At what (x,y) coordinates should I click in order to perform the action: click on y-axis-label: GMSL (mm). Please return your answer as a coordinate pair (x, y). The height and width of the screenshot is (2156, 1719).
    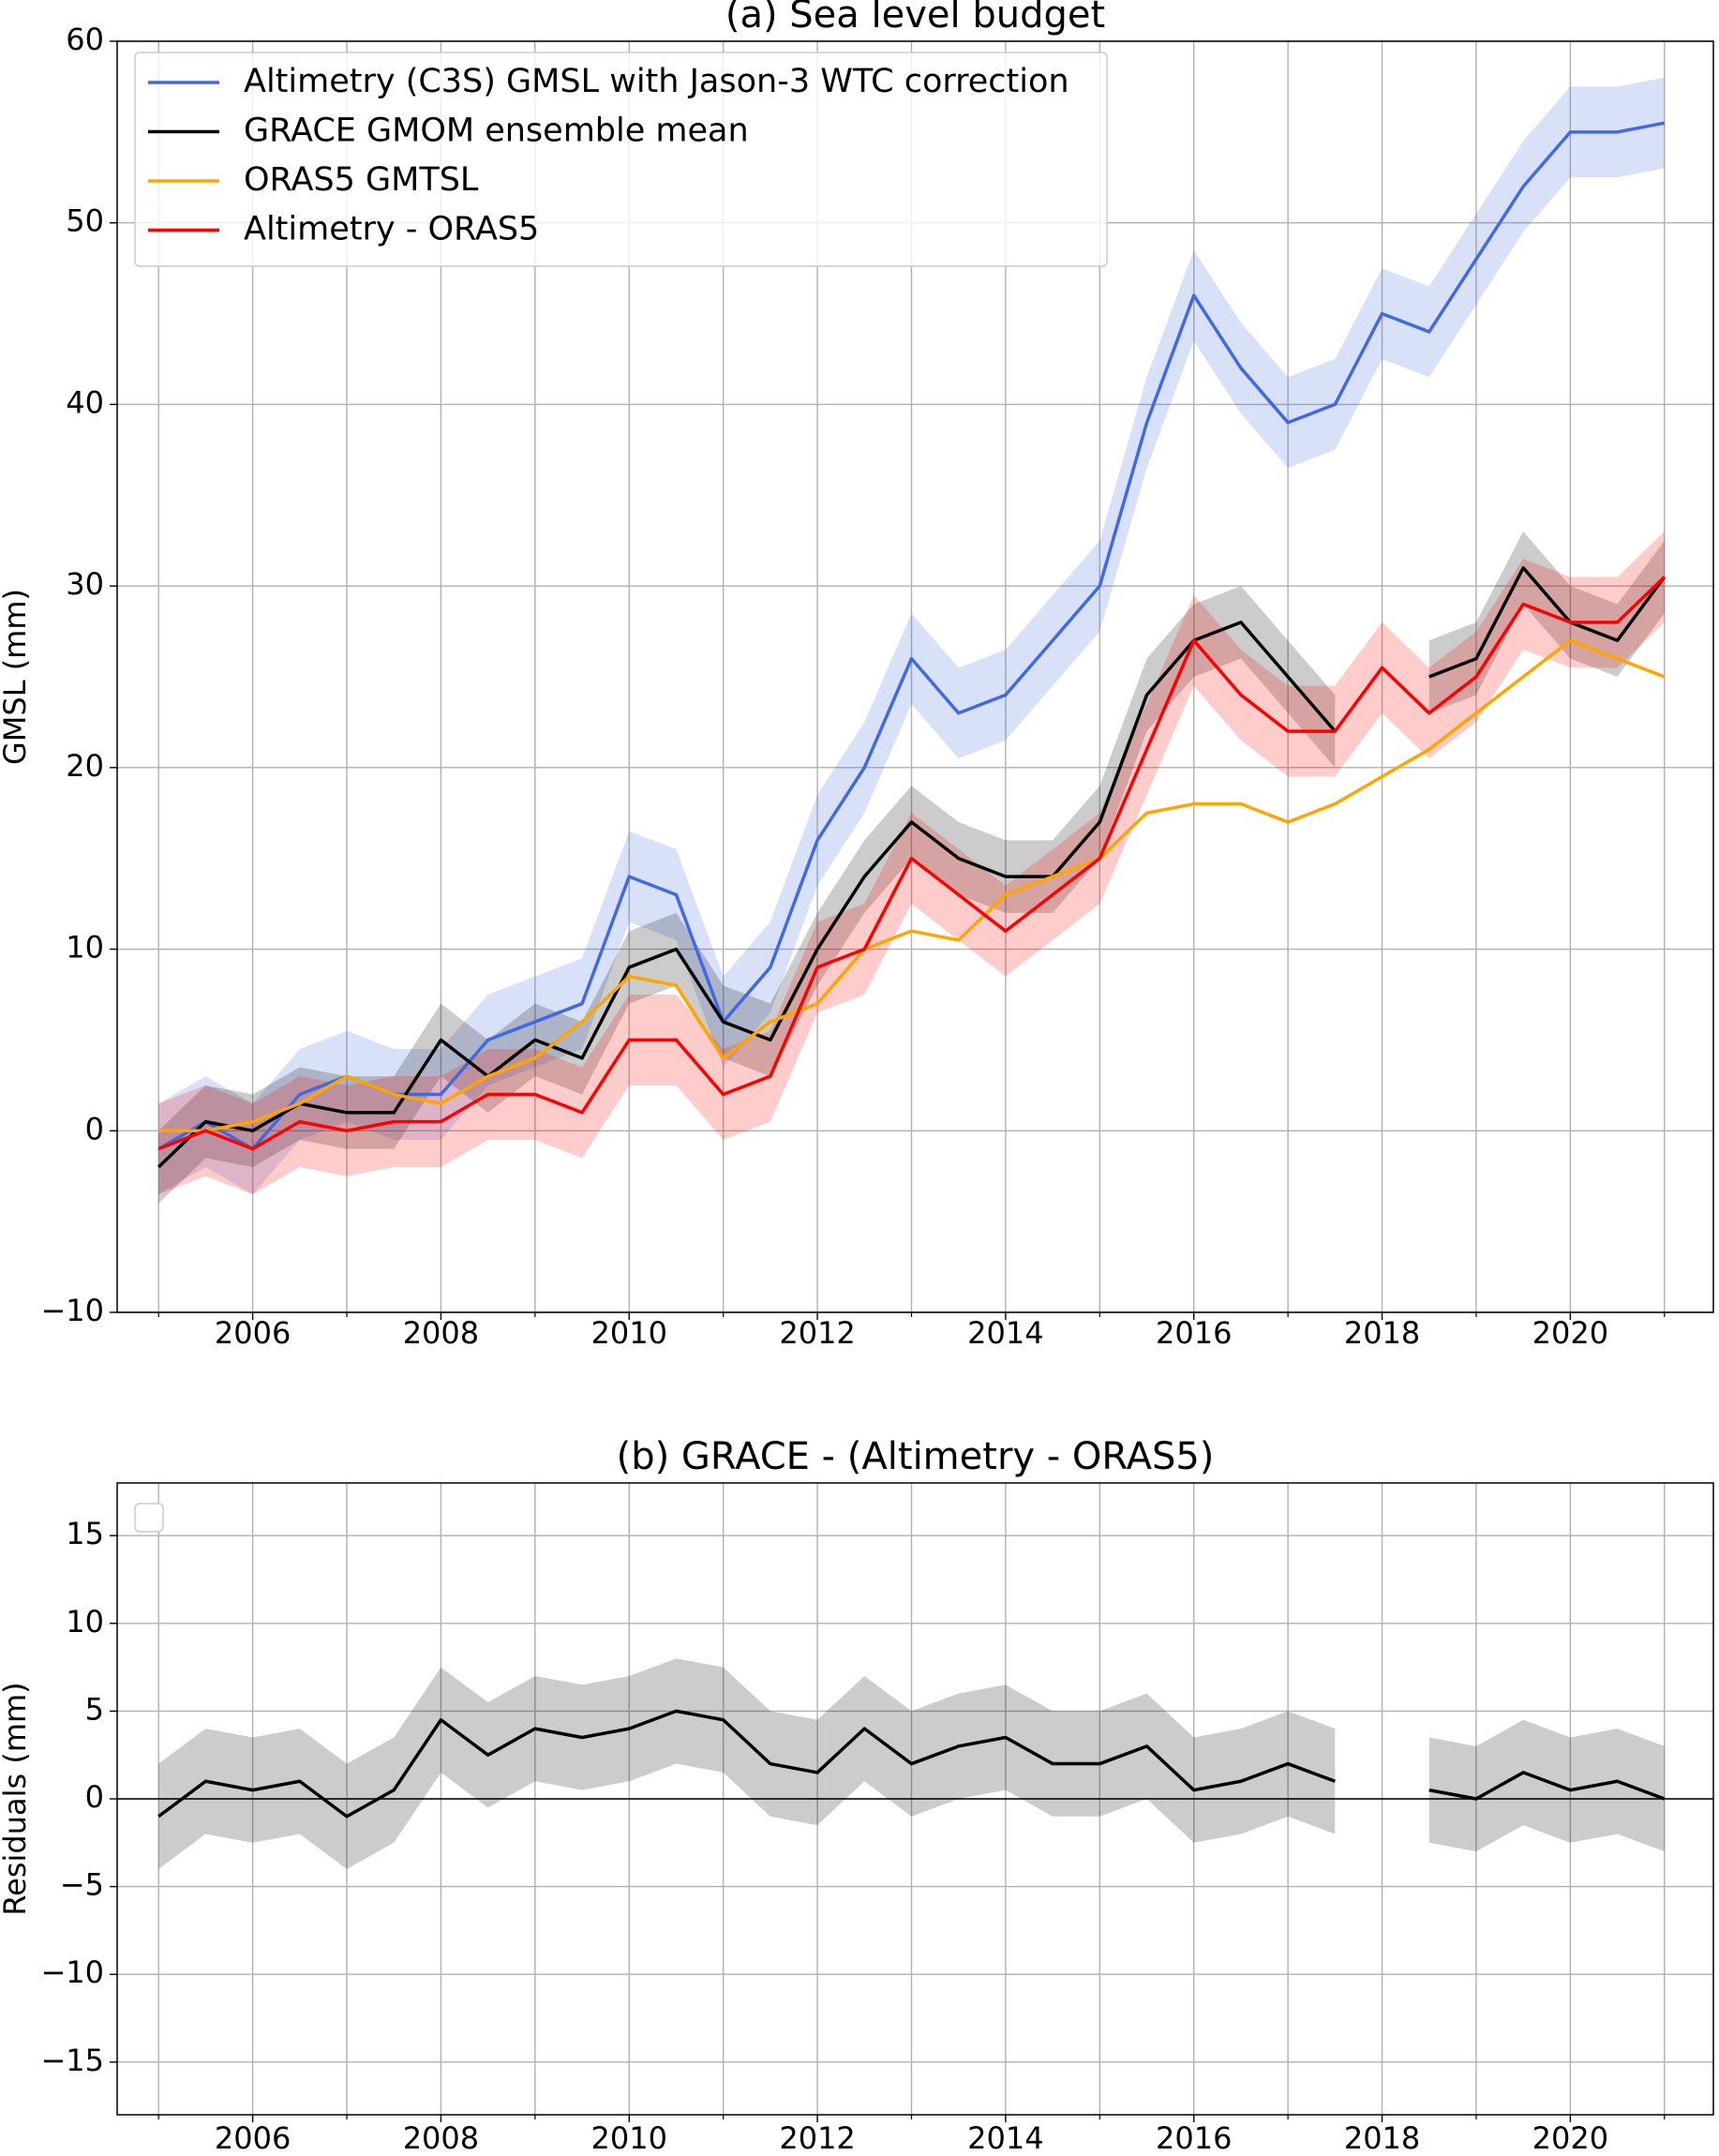
    Looking at the image, I should click on (16, 677).